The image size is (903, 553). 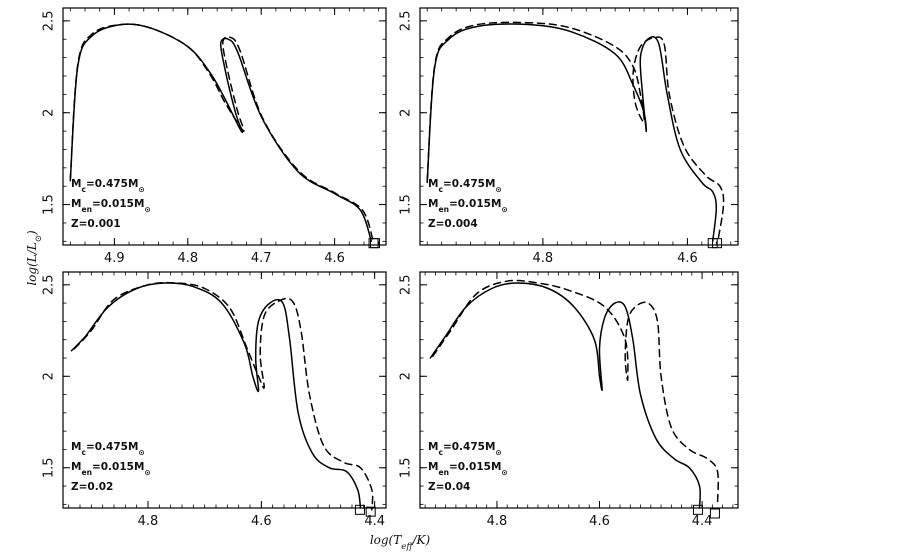 I want to click on annotation-z: Z=0.02, so click(x=92, y=487).